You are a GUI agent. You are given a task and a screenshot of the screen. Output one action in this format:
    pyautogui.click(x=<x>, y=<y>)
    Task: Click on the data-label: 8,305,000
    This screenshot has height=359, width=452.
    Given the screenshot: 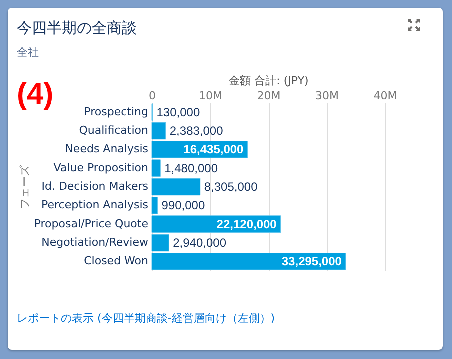 What is the action you would take?
    pyautogui.click(x=231, y=187)
    